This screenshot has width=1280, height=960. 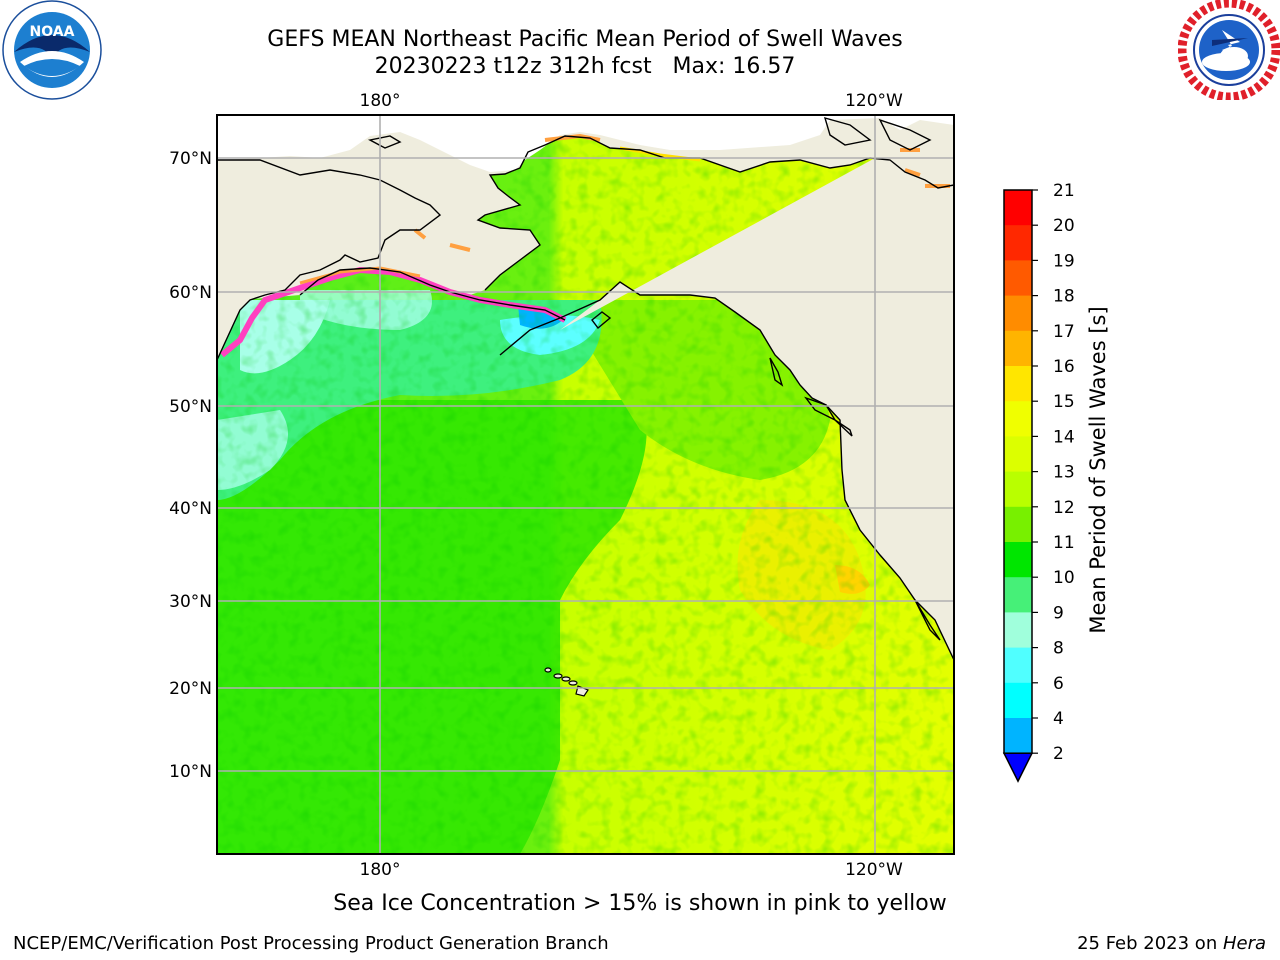 What do you see at coordinates (190, 772) in the screenshot?
I see `lat-label-10n: 10°N` at bounding box center [190, 772].